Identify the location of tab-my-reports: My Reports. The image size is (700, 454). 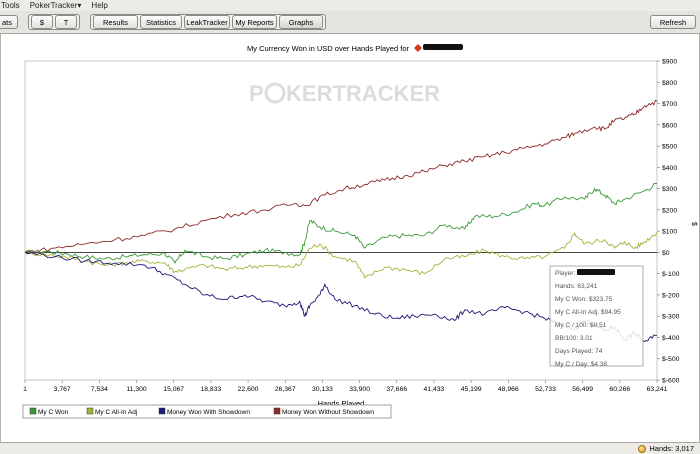
(254, 22).